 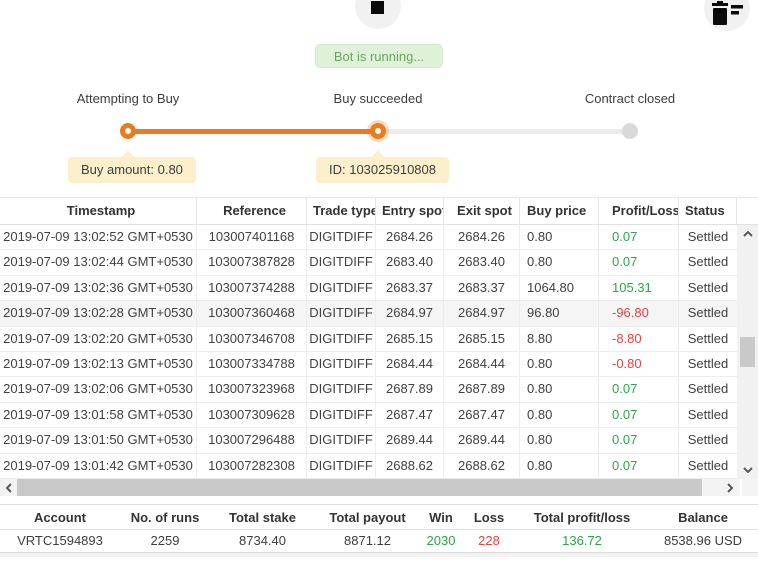 I want to click on step-dot-buy-succeeded, so click(x=378, y=131).